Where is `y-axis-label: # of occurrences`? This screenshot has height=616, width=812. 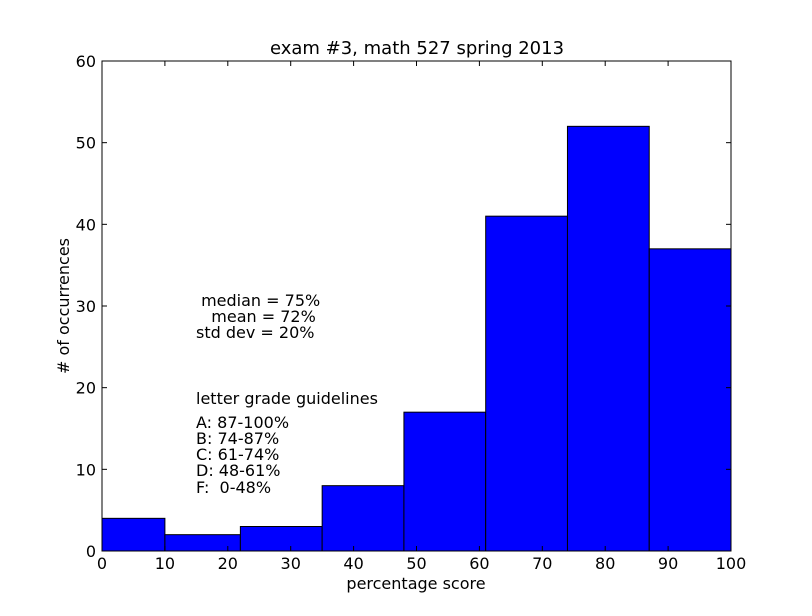
y-axis-label: # of occurrences is located at coordinates (63, 306).